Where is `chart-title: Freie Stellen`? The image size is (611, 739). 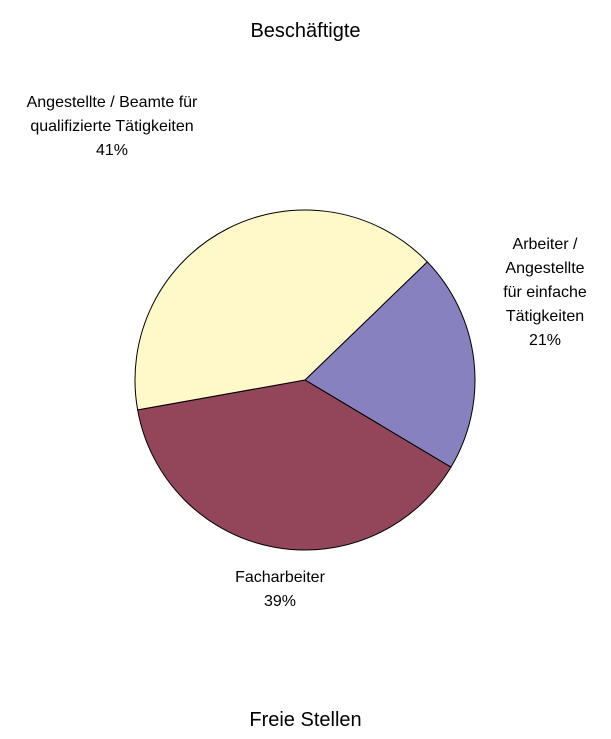
chart-title: Freie Stellen is located at coordinates (305, 720).